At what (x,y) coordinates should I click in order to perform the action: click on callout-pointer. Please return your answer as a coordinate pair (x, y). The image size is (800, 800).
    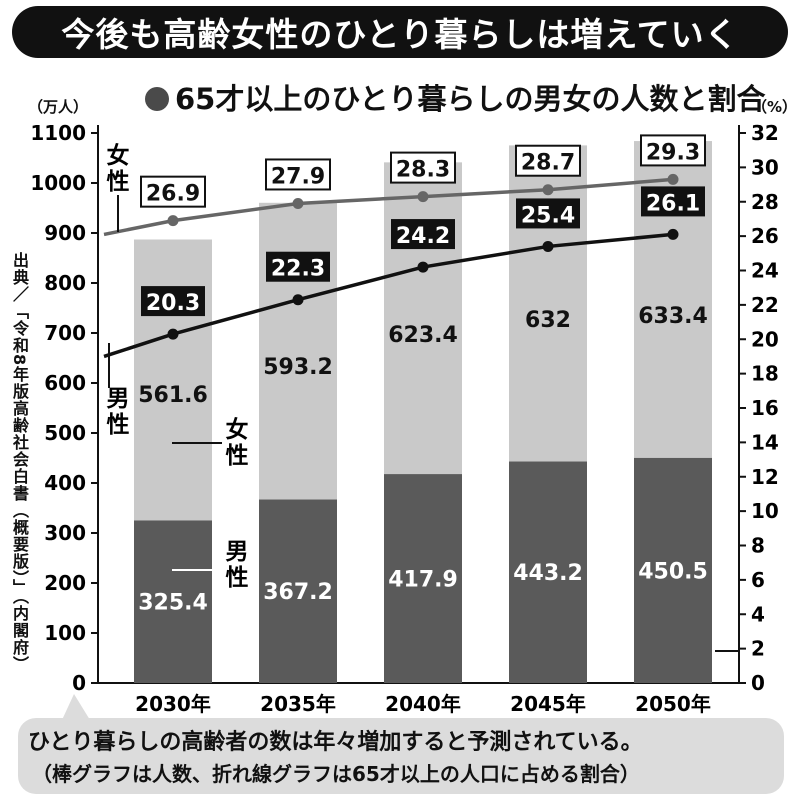
    Looking at the image, I should click on (76, 707).